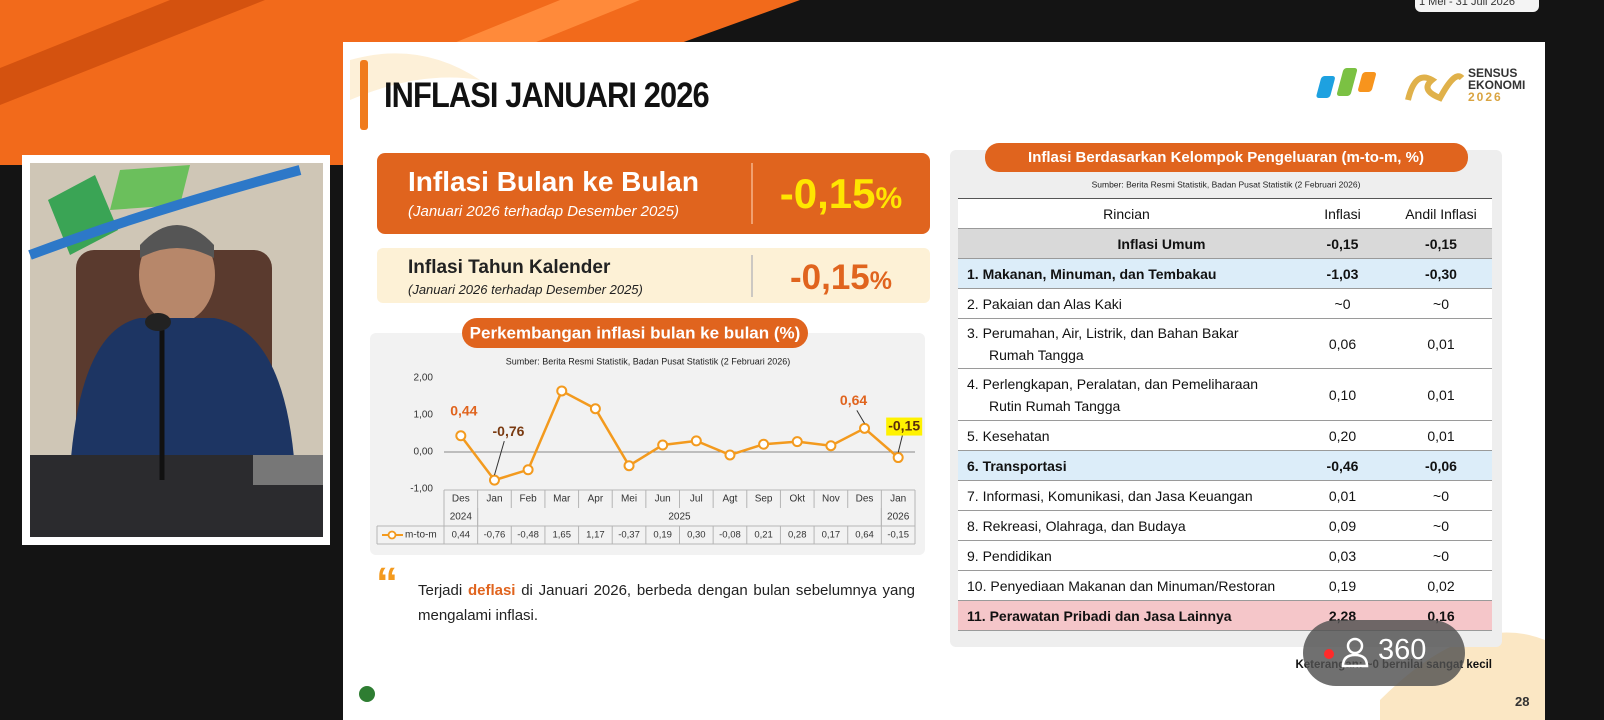  Describe the element at coordinates (880, 281) in the screenshot. I see `kpi-unit: %` at that location.